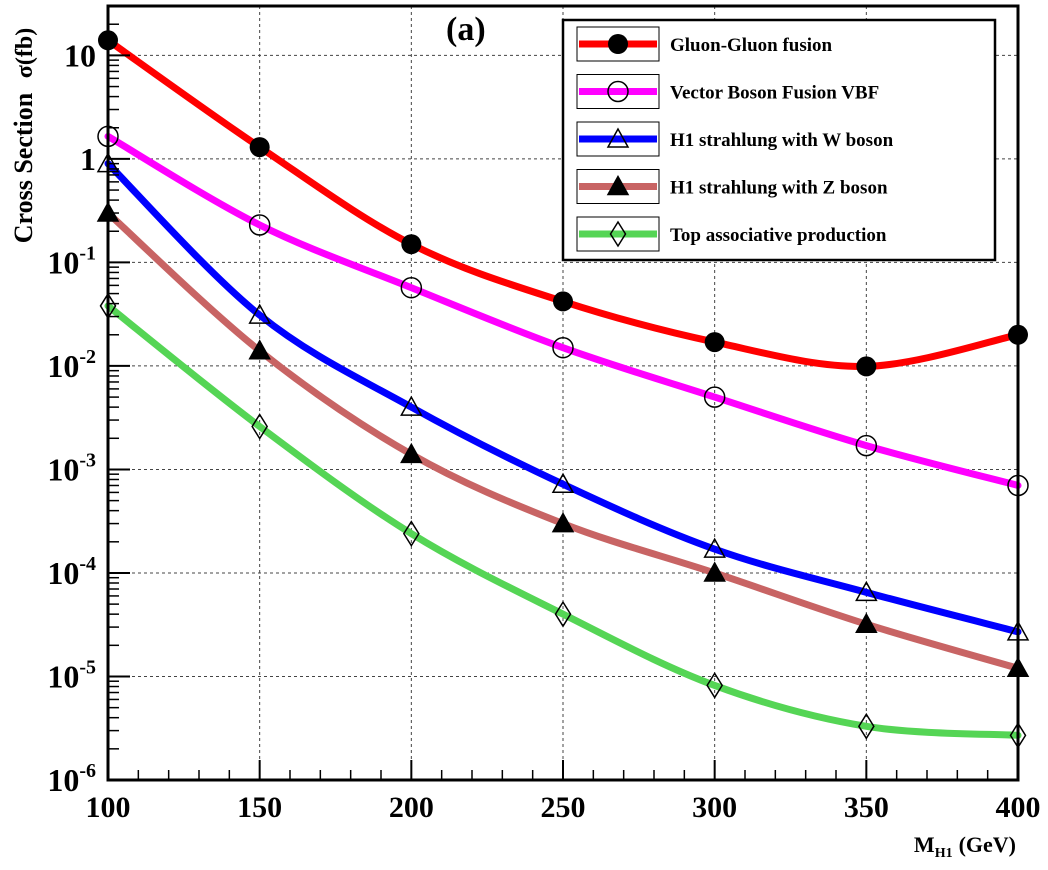 The width and height of the screenshot is (1048, 870). I want to click on y-tick-label: 10⁻⁵, so click(71, 675).